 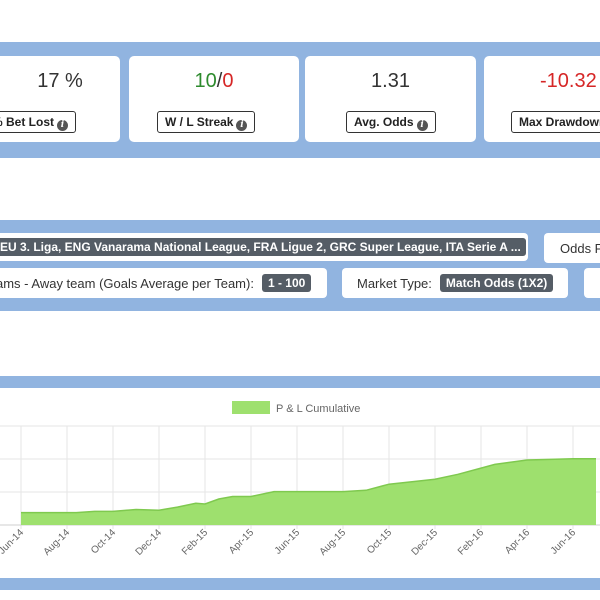 I want to click on next-filter, so click(x=592, y=283).